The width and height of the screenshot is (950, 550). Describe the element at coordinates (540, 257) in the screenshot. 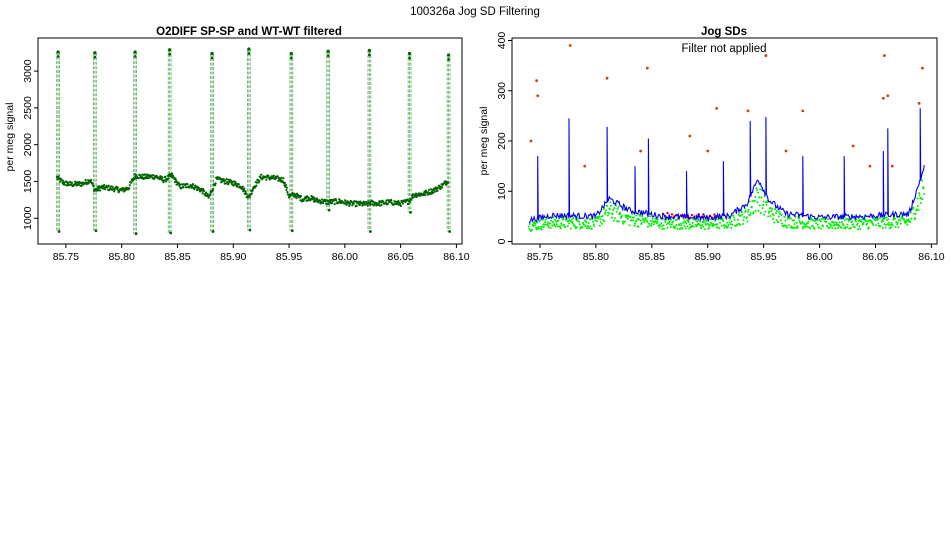

I see `right-x-tick-label: 85.75` at that location.